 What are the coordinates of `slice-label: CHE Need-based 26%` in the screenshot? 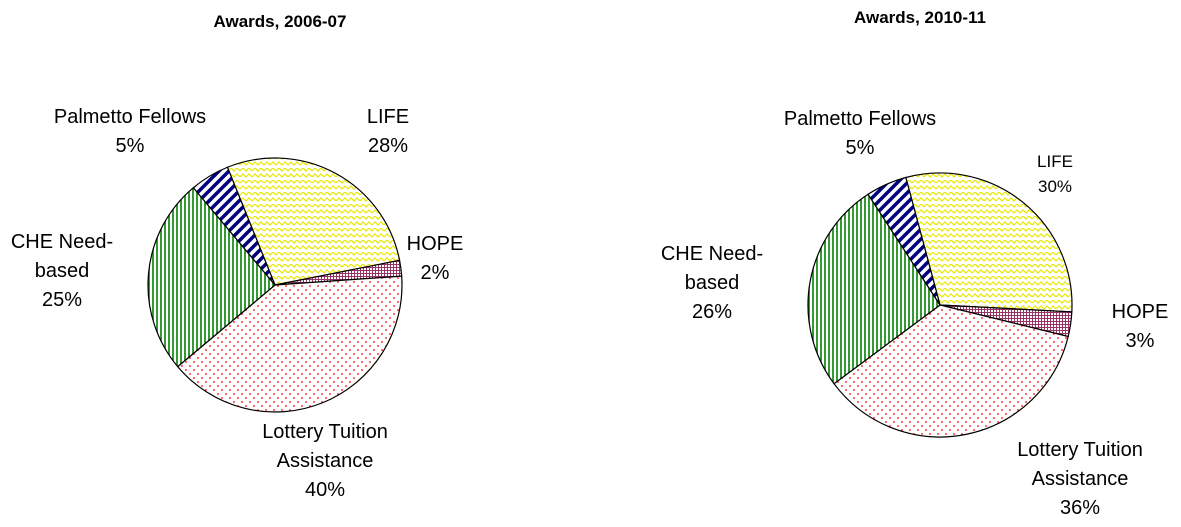 It's located at (712, 283).